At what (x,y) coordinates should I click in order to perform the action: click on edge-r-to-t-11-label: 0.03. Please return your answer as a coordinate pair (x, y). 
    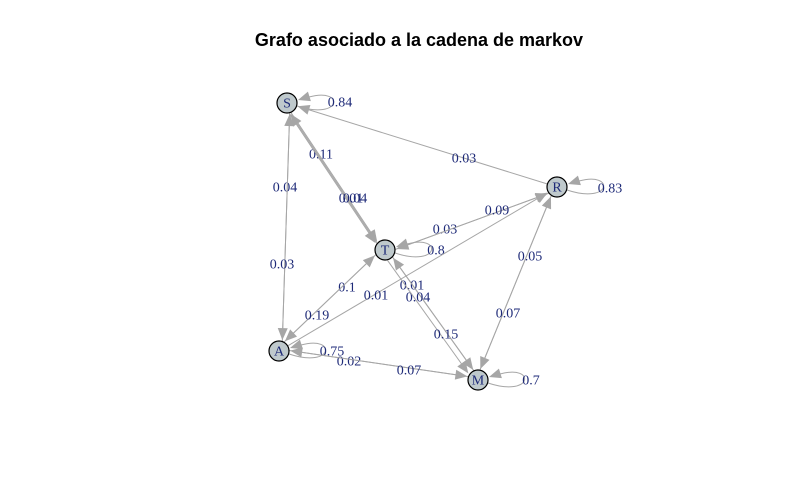
    Looking at the image, I should click on (445, 230).